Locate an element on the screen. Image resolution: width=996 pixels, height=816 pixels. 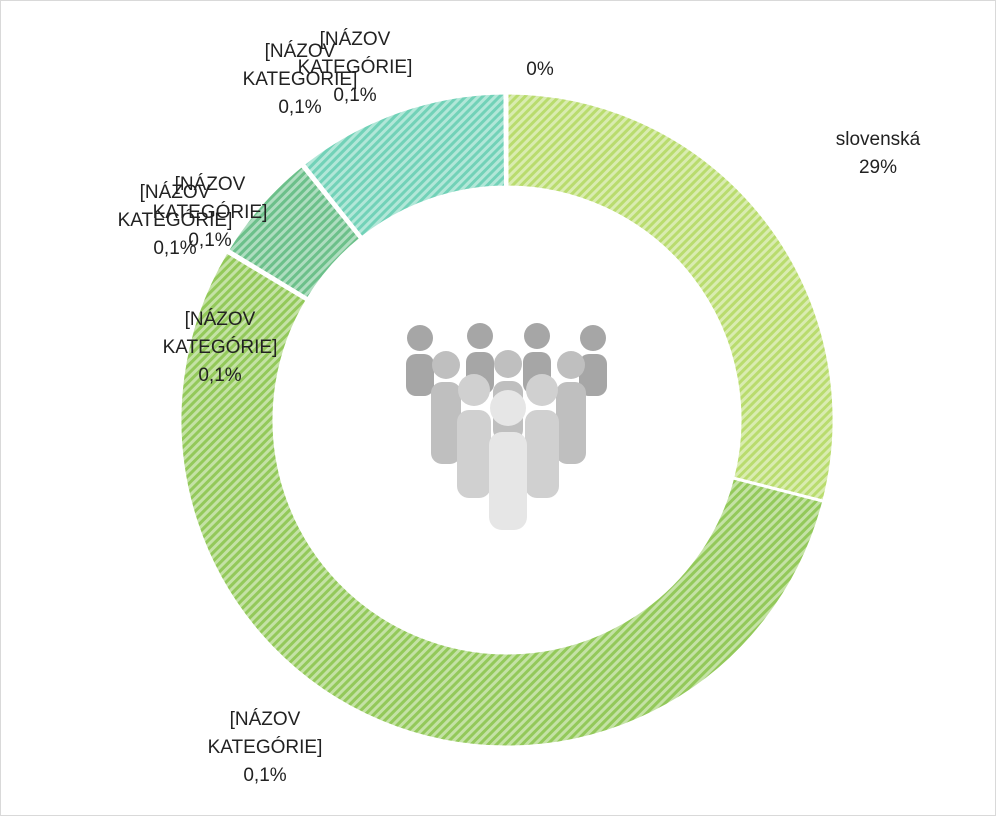
data-label: 29% is located at coordinates (878, 167).